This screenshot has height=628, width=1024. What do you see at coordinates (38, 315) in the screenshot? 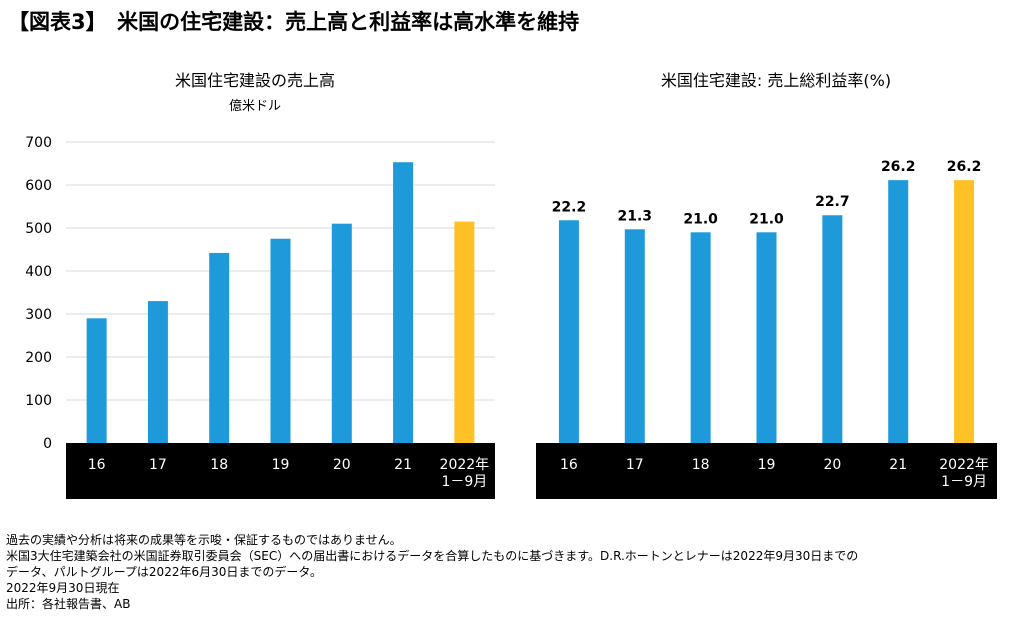
I see `y-tick-label: 300` at bounding box center [38, 315].